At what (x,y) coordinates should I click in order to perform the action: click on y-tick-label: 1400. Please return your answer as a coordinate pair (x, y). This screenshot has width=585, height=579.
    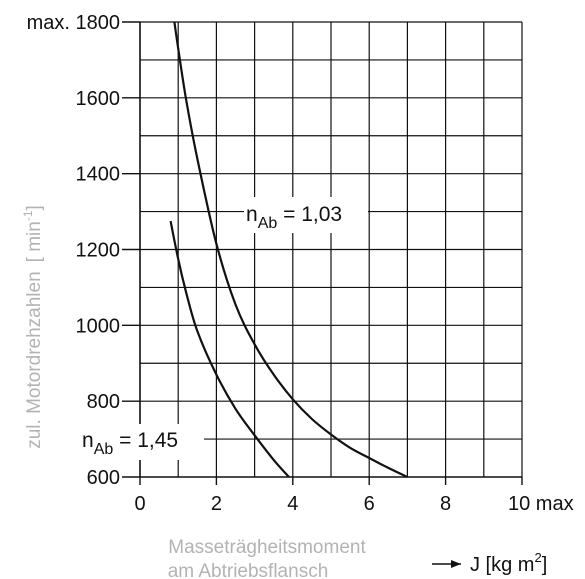
    Looking at the image, I should click on (98, 175).